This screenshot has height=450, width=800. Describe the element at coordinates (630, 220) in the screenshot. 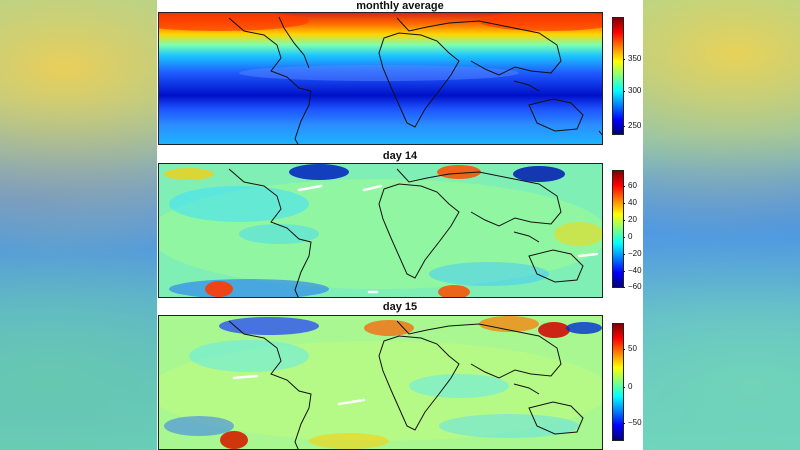

I see `colorbar-tick: 20` at that location.